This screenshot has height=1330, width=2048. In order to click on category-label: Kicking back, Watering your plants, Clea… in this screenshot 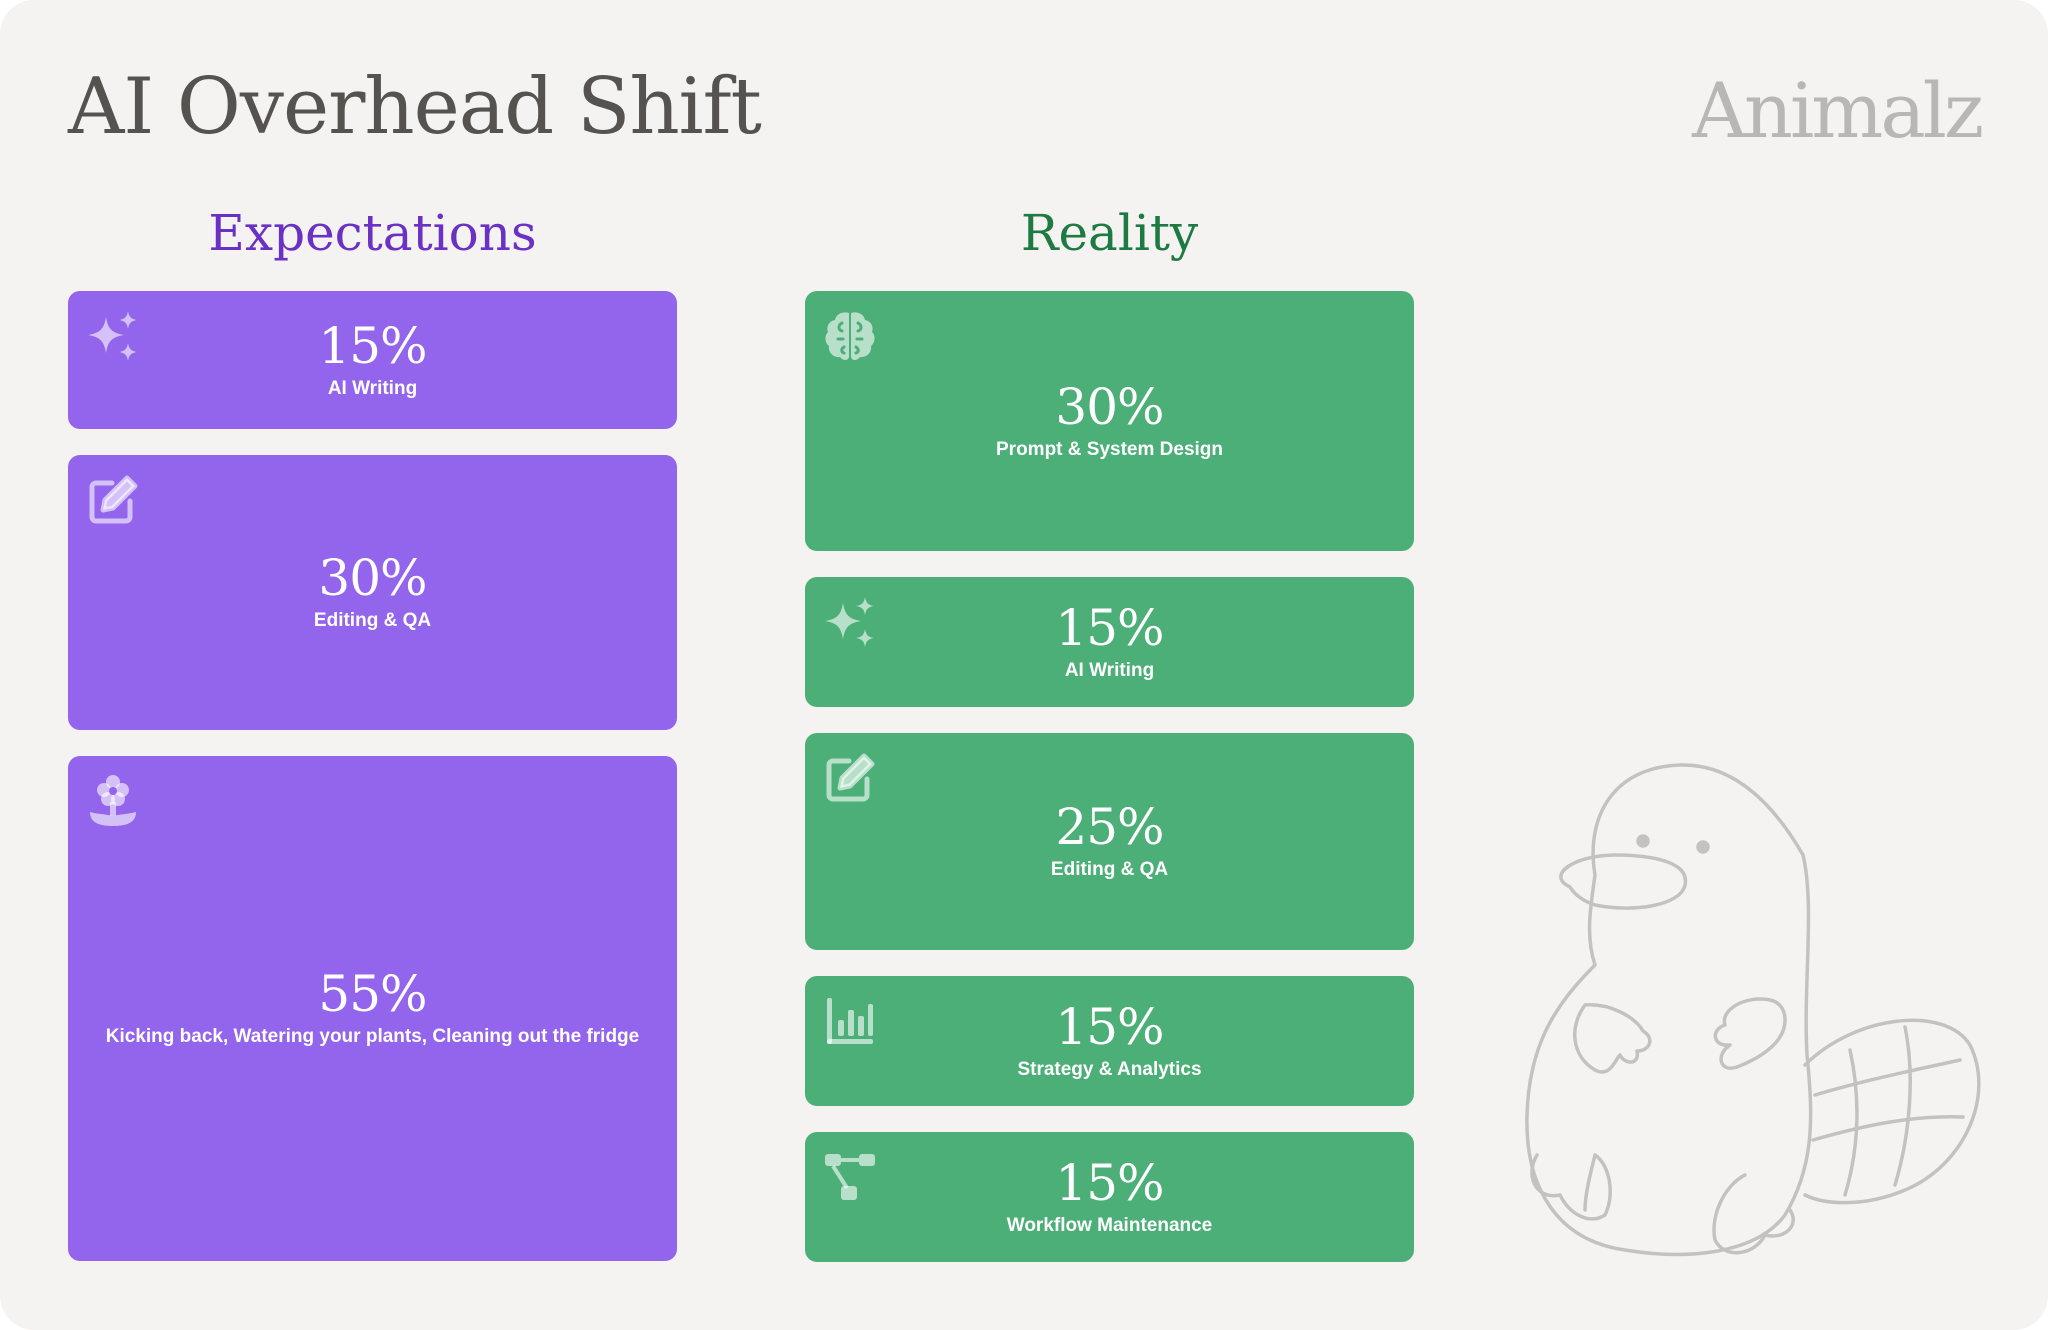, I will do `click(372, 1036)`.